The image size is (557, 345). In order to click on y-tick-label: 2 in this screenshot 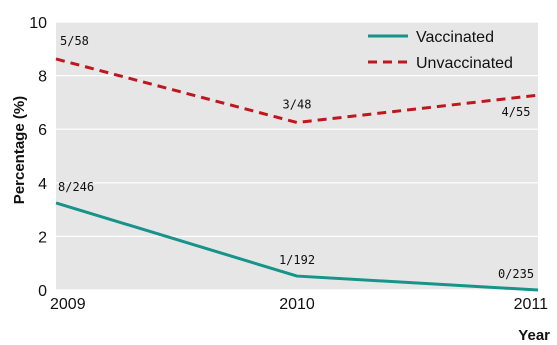, I will do `click(42, 237)`.